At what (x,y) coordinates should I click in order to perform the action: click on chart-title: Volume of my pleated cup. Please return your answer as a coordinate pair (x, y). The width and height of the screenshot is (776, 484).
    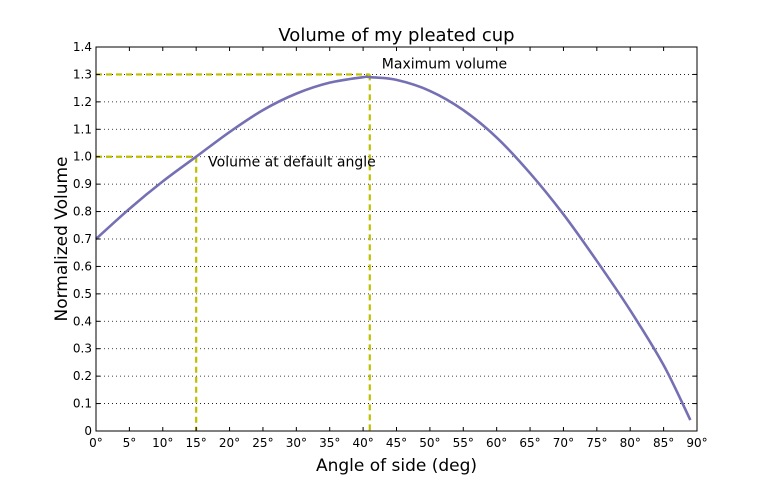
    Looking at the image, I should click on (396, 35).